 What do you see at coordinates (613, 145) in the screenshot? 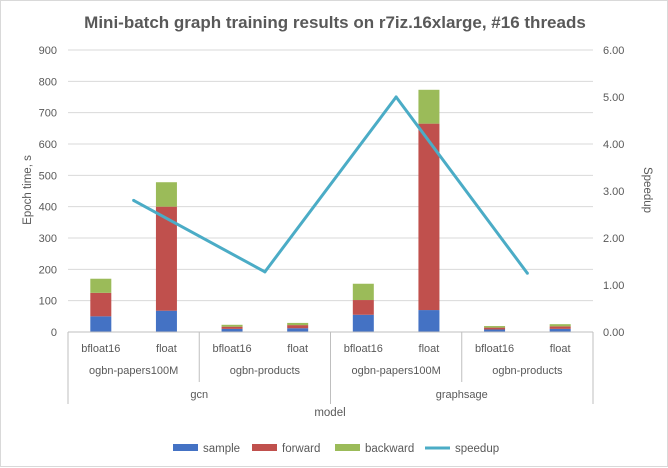
I see `y2-tick-label: 4.00` at bounding box center [613, 145].